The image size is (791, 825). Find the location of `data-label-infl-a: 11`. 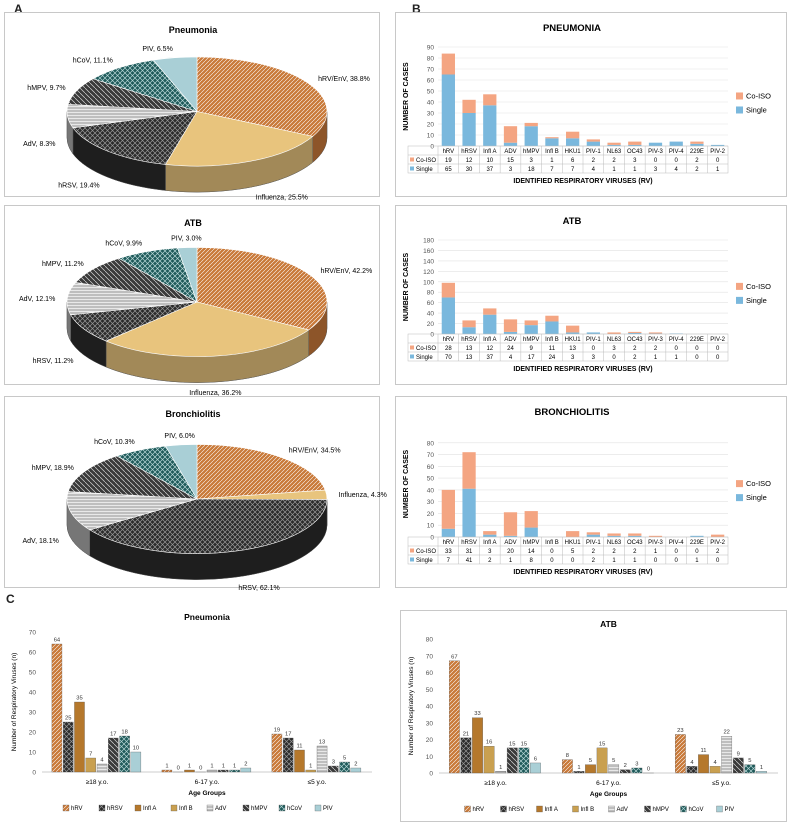

data-label-infl-a: 11 is located at coordinates (704, 751).